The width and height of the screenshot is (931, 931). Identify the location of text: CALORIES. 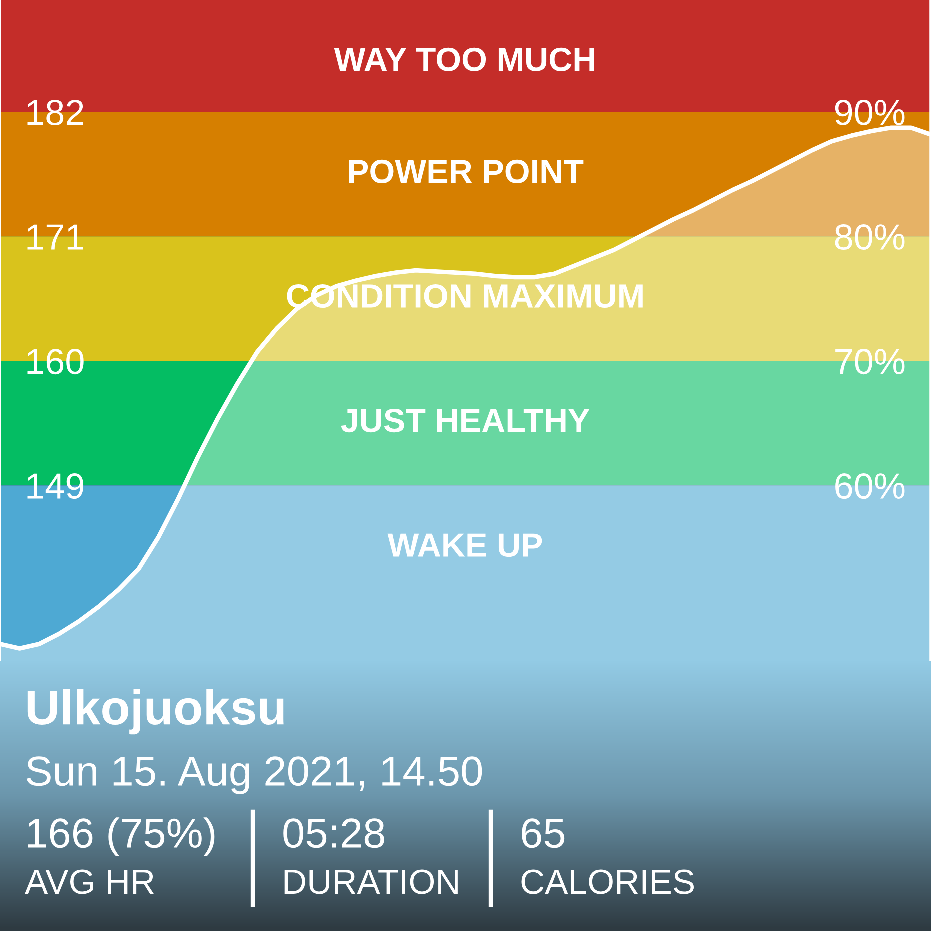
(608, 882).